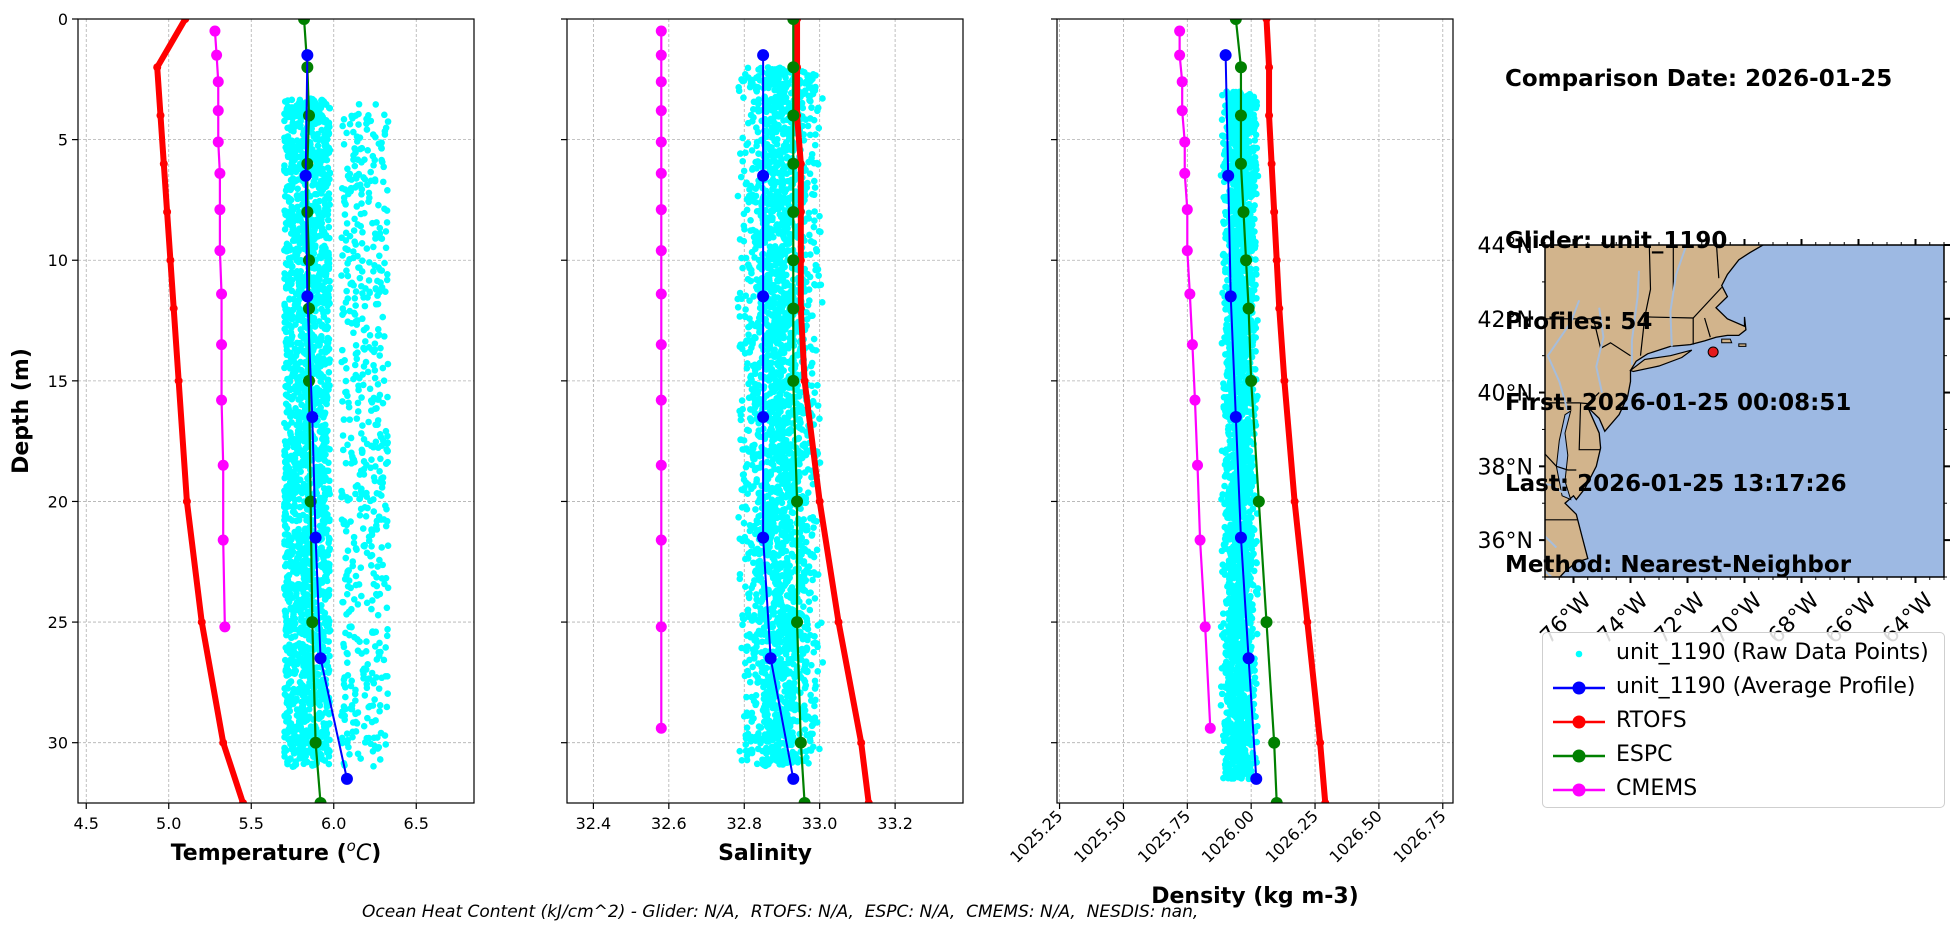  Describe the element at coordinates (58, 260) in the screenshot. I see `y-tick-label: 10` at that location.